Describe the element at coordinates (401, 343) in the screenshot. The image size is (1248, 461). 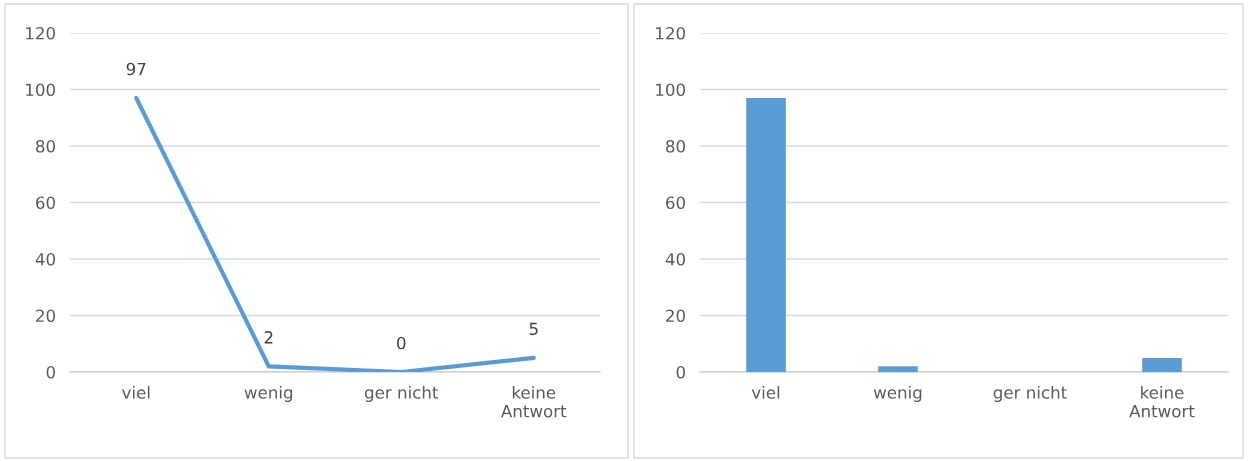
I see `data-label: 0` at that location.